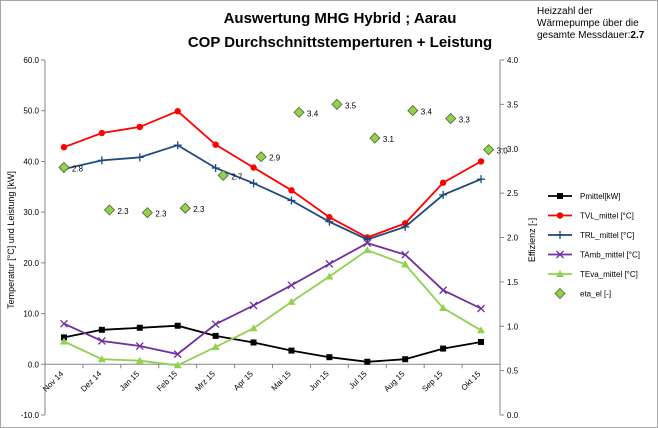 This screenshot has width=658, height=428. What do you see at coordinates (609, 274) in the screenshot?
I see `legend-label: TEva_mittel [°C]` at bounding box center [609, 274].